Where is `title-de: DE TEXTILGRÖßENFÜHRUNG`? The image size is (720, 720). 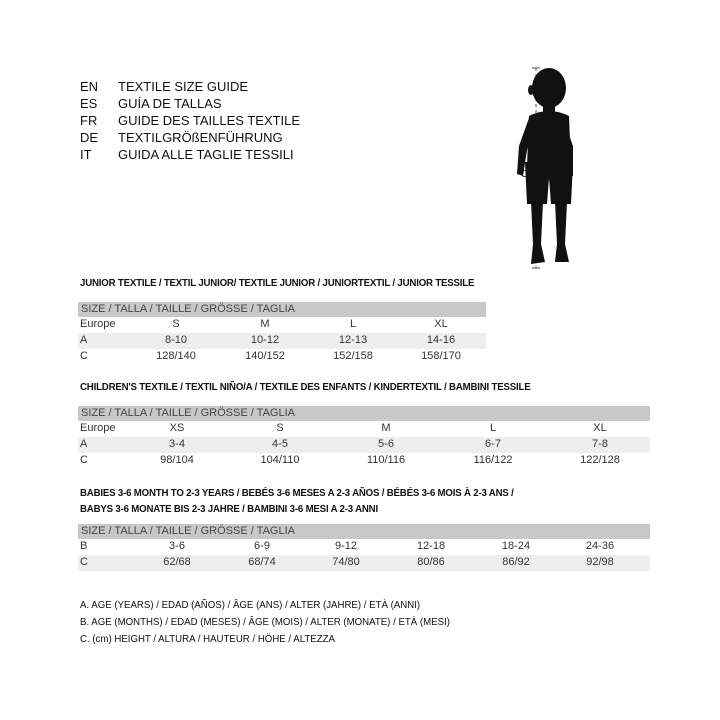 title-de: DE TEXTILGRÖßENFÜHRUNG is located at coordinates (190, 137).